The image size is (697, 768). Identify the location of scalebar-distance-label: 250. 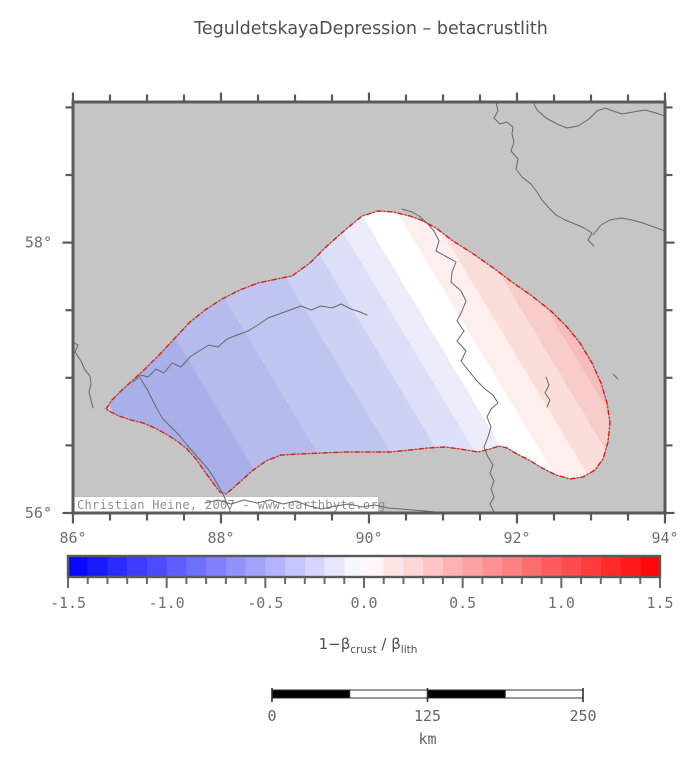
(582, 716).